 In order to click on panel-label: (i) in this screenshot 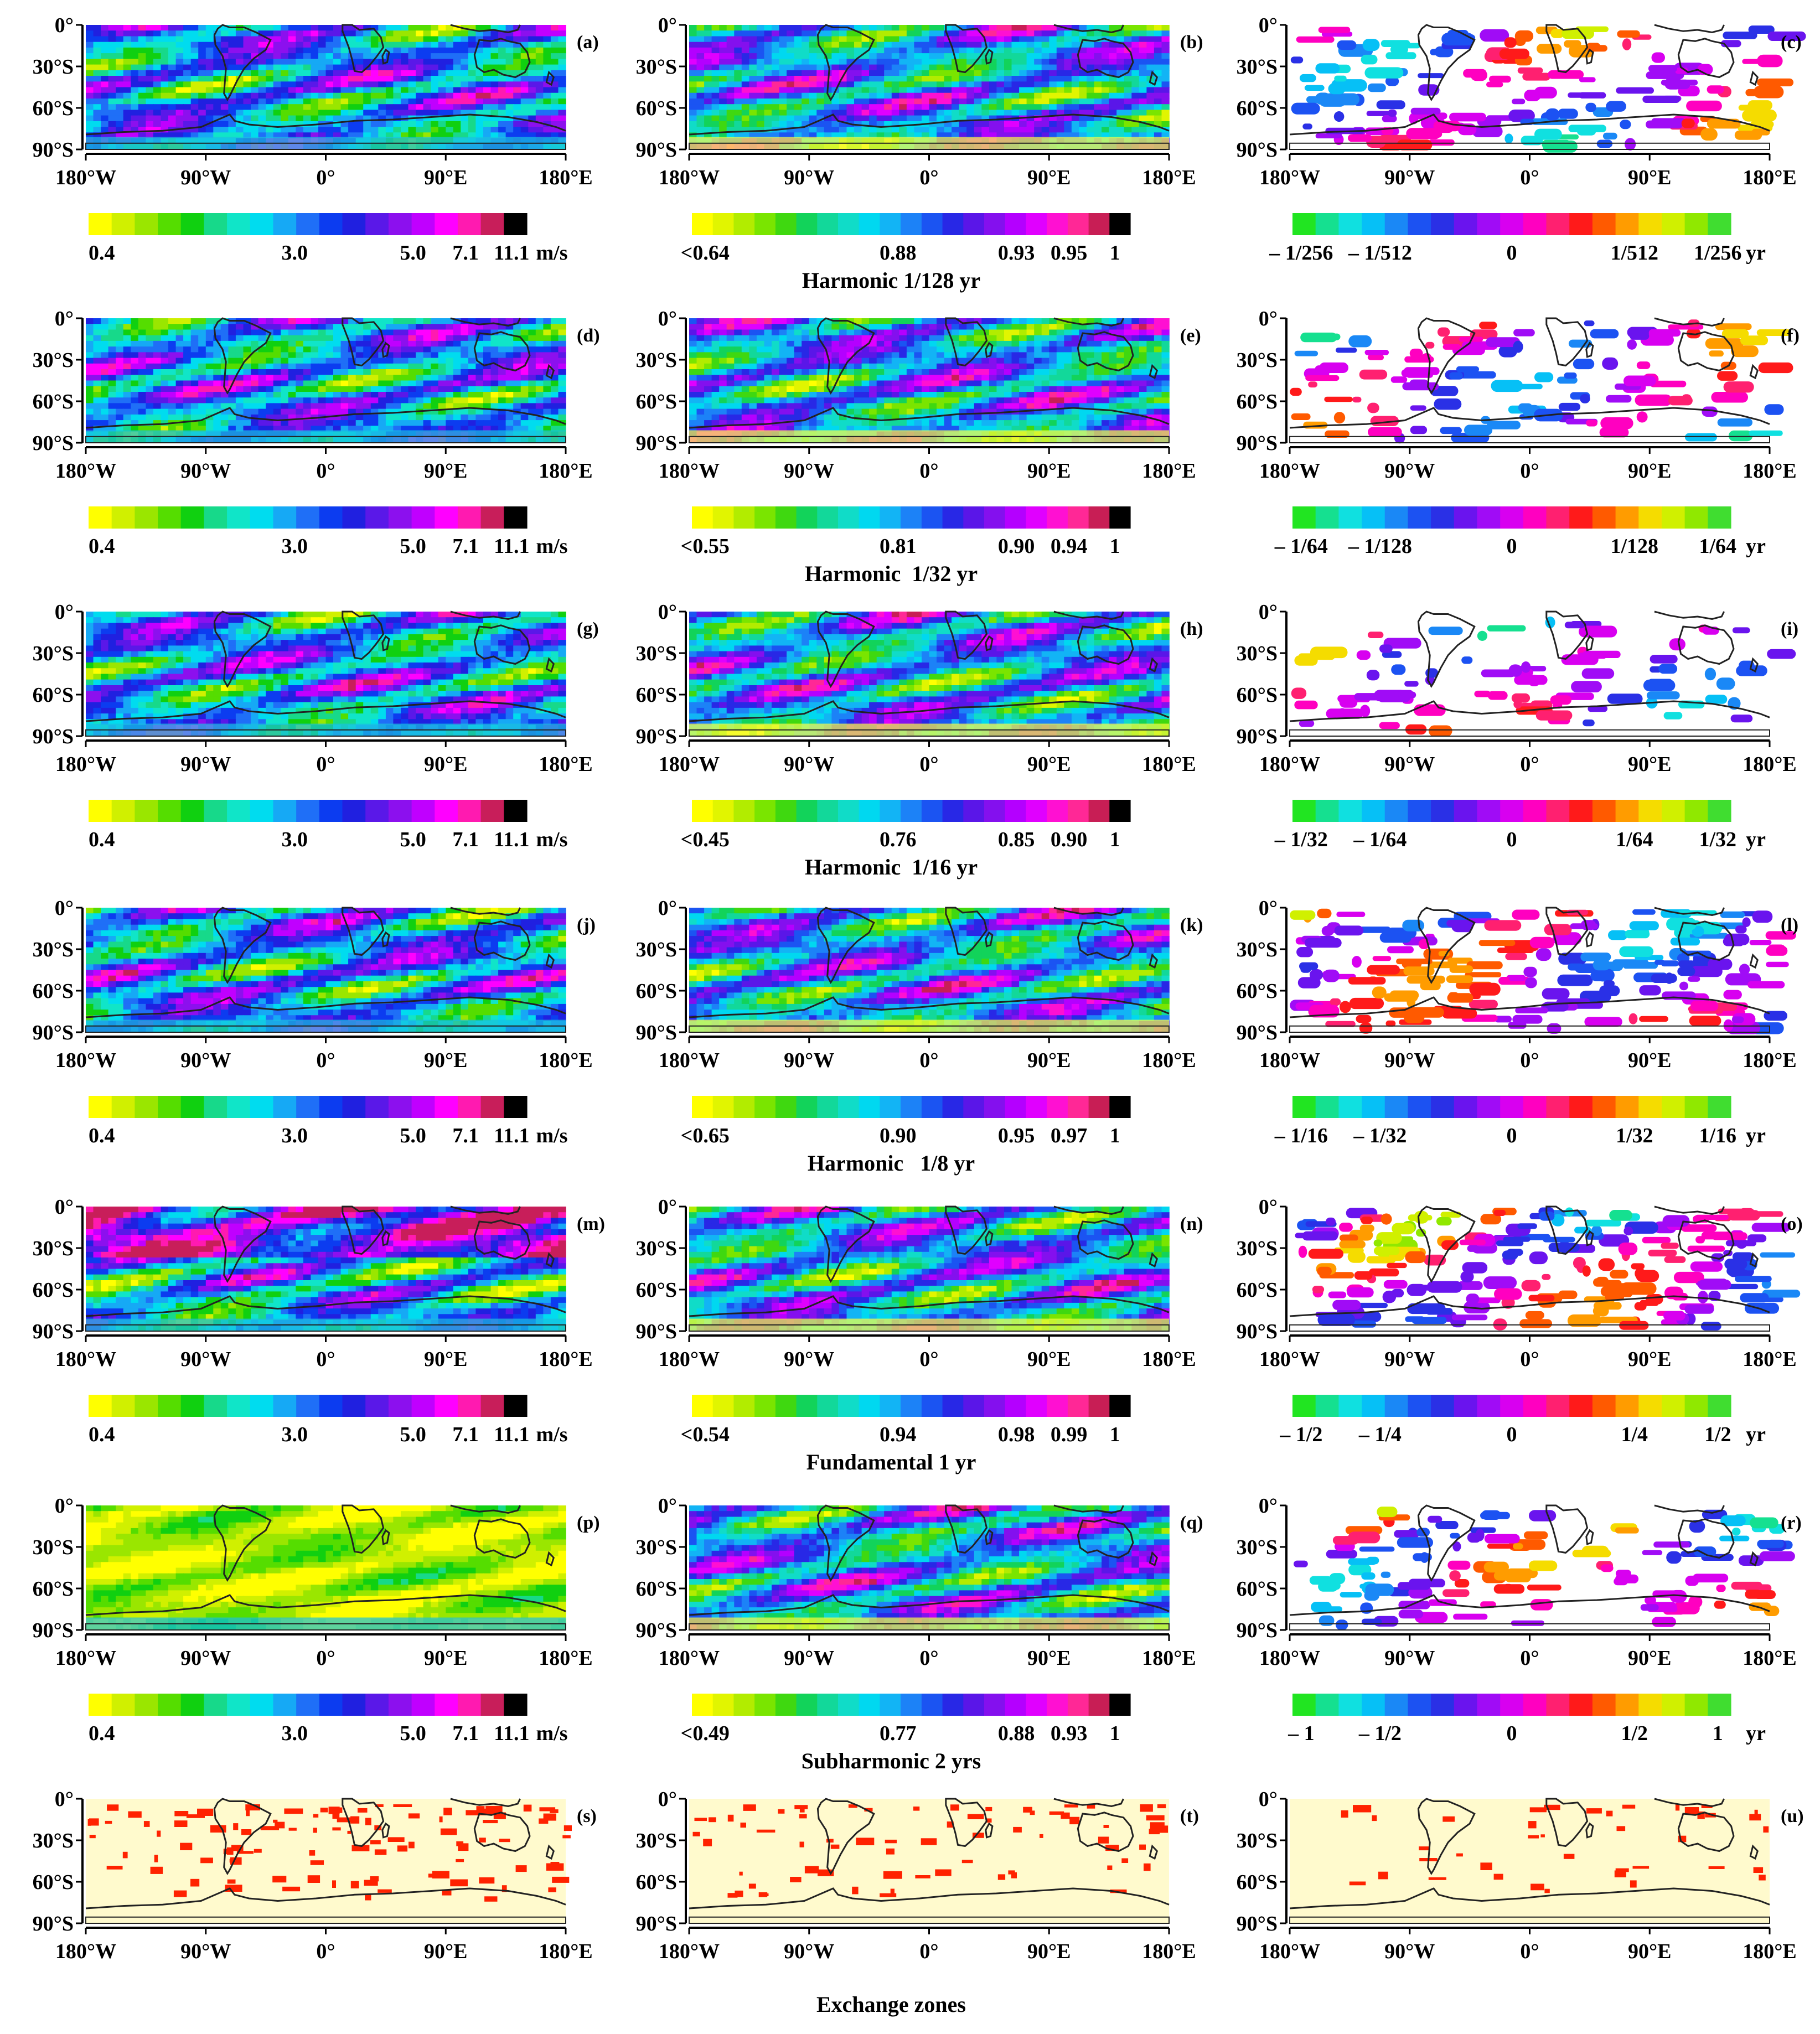, I will do `click(1790, 629)`.